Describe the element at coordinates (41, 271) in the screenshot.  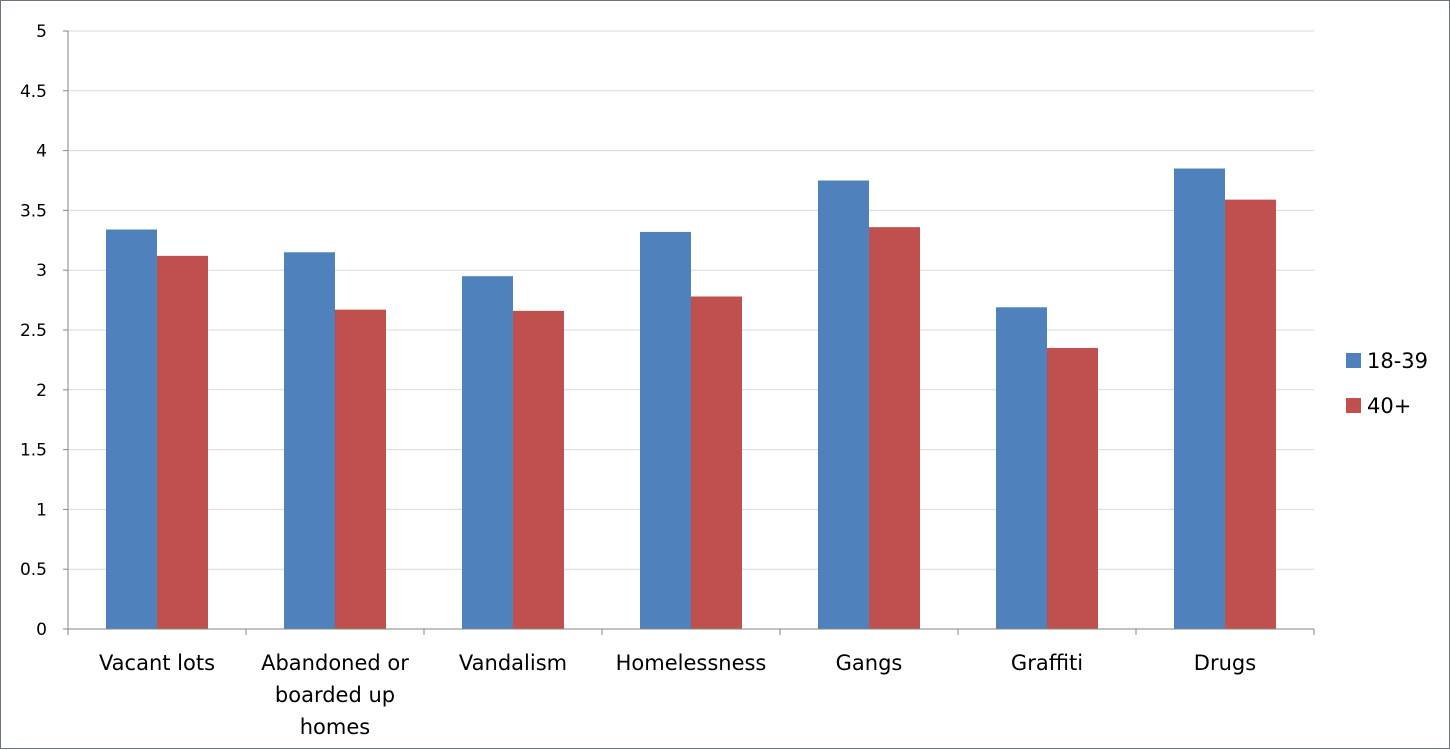
I see `y-tick-label: 3` at that location.